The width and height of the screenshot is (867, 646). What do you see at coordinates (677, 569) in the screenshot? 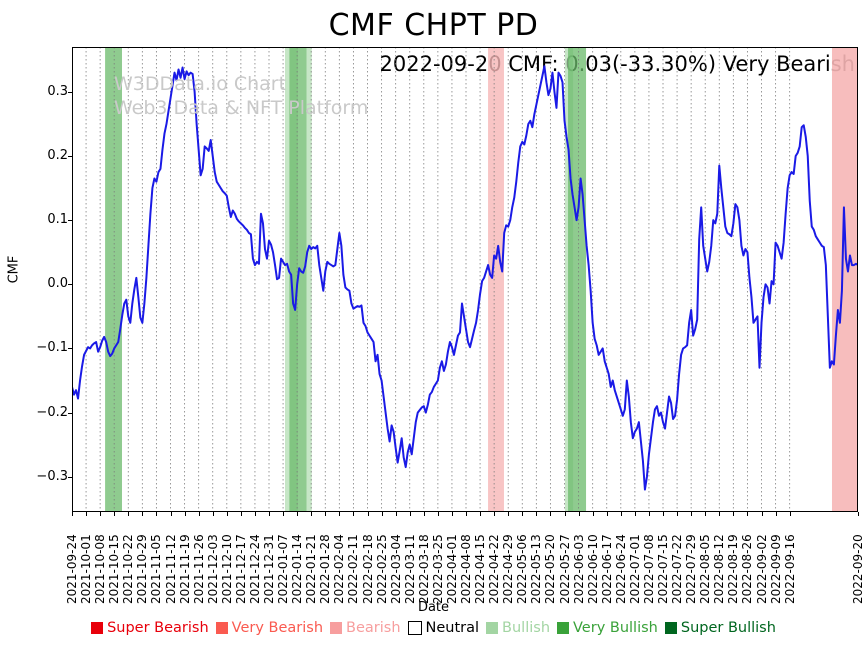
I see `x-tick-label: 2022-07-22` at bounding box center [677, 569].